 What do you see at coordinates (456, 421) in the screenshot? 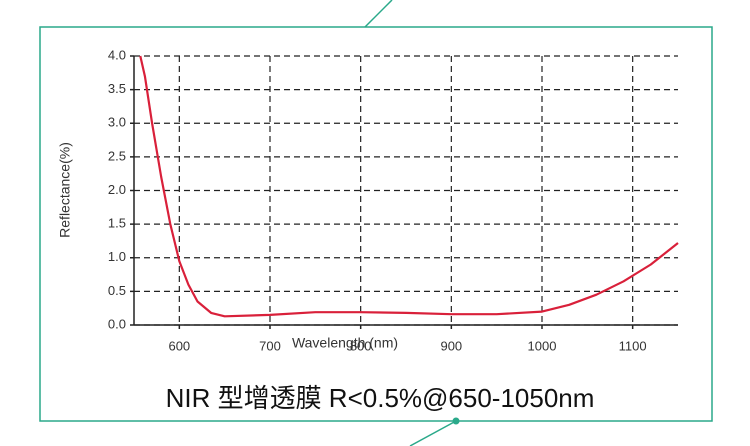
I see `connector-dot` at bounding box center [456, 421].